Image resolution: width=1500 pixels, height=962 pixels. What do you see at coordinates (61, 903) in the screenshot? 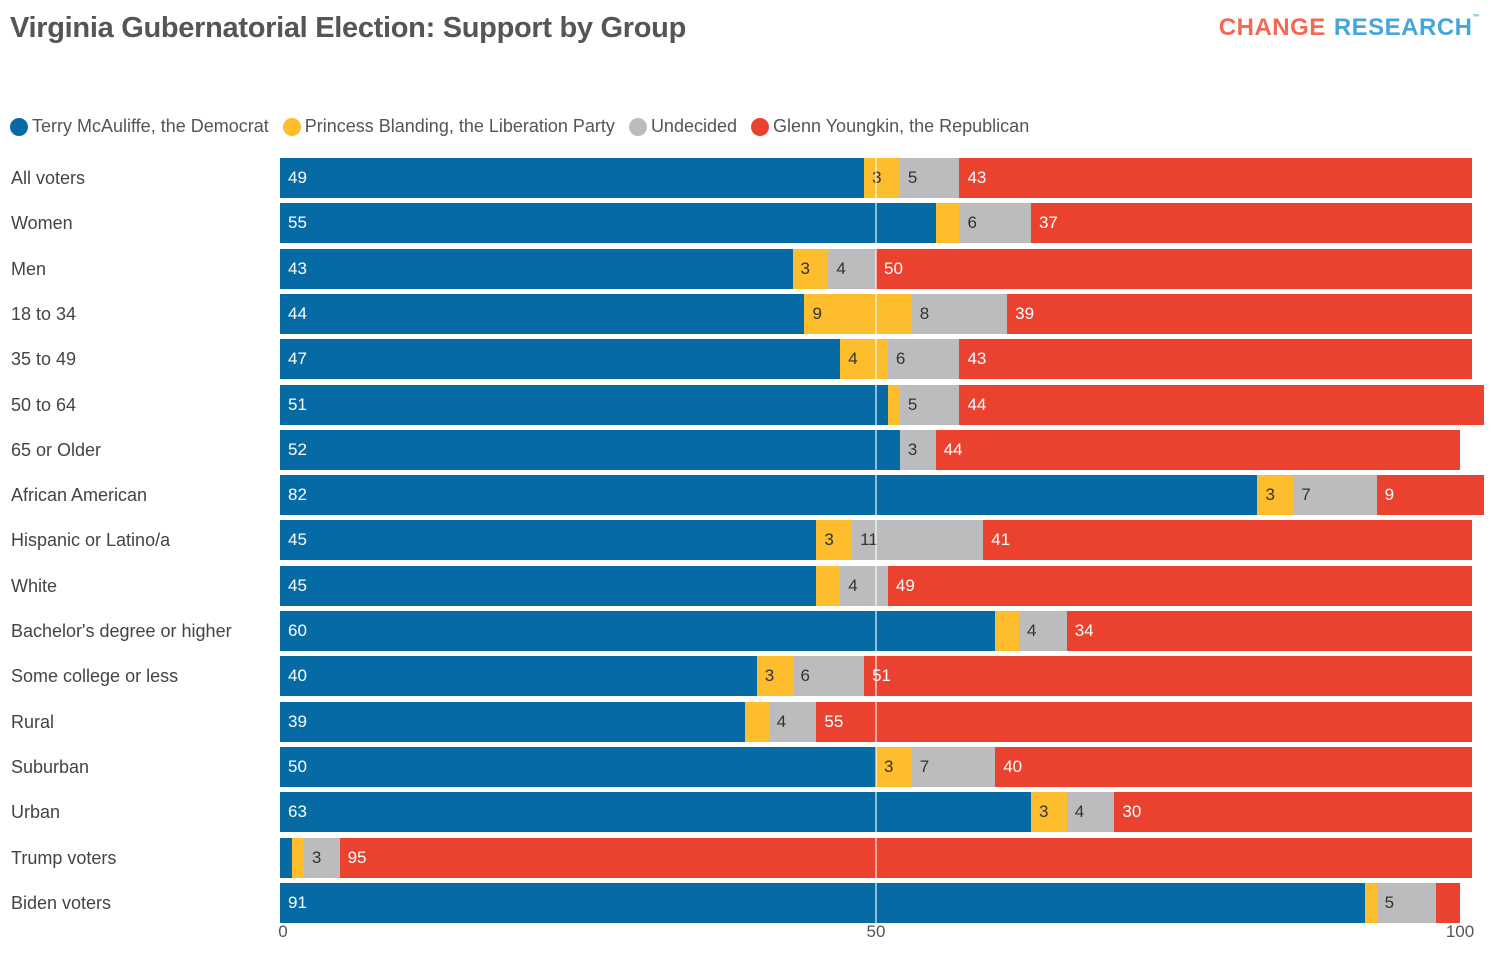
I see `category-label: Biden voters` at bounding box center [61, 903].